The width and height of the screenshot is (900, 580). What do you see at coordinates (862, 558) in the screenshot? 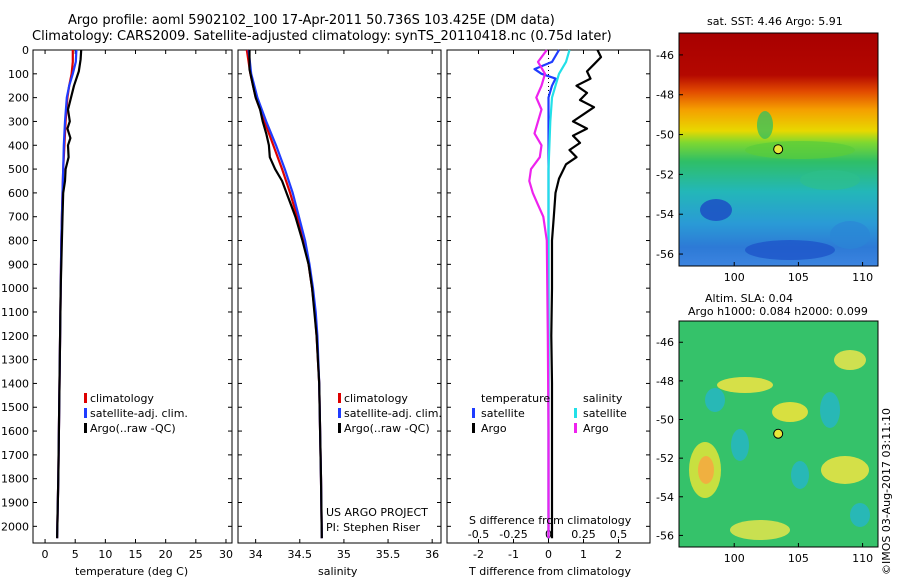
I see `map-x-tick-label: 110` at bounding box center [862, 558].